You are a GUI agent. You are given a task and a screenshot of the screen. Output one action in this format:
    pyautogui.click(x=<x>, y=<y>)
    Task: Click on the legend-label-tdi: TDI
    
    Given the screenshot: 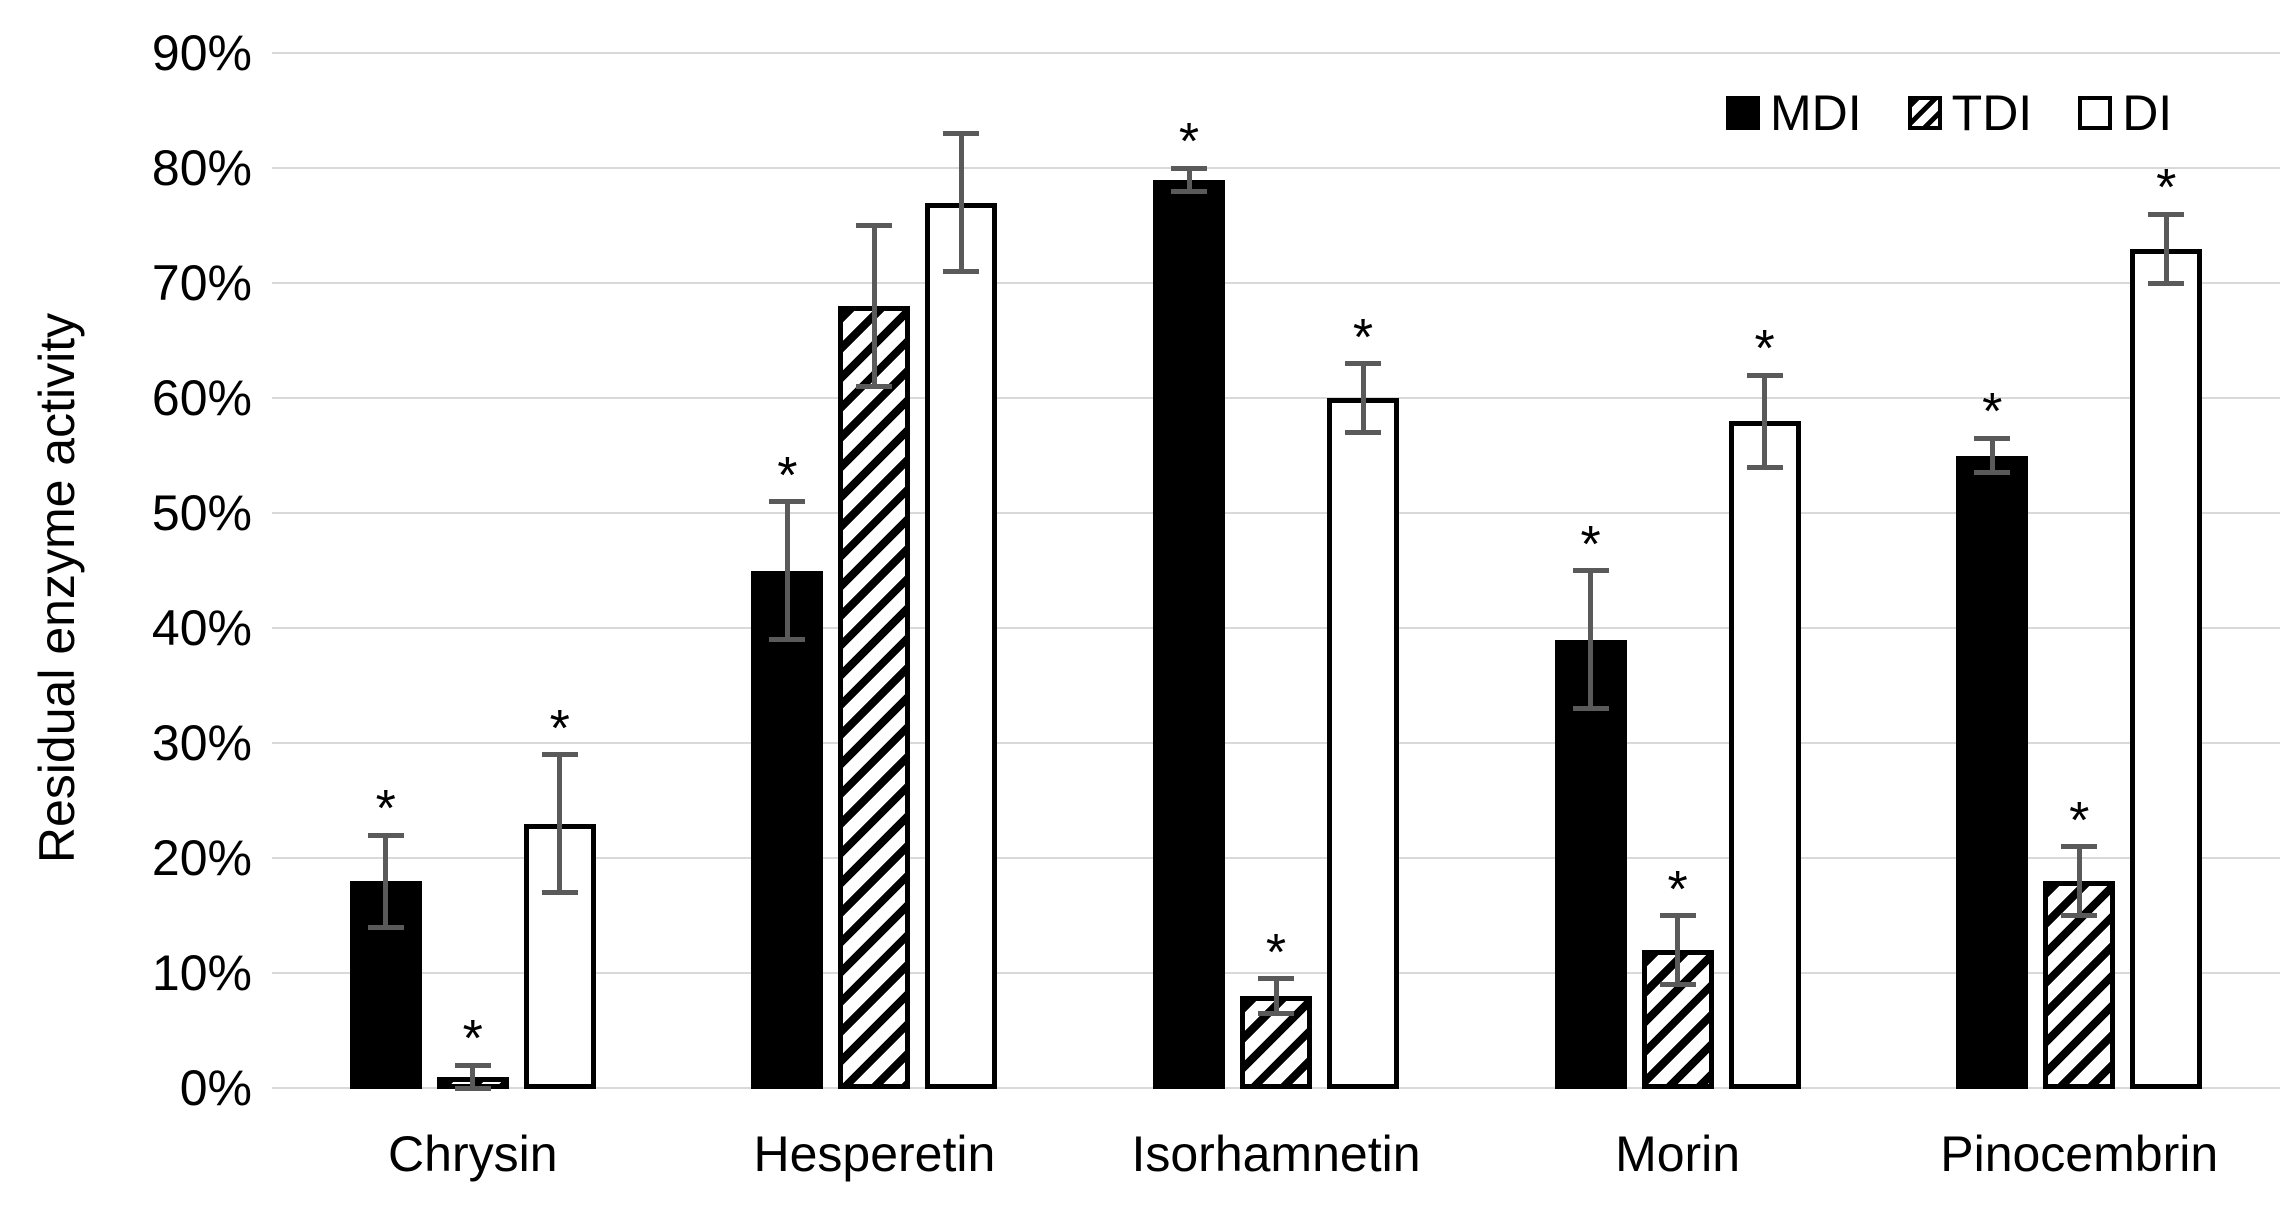 What is the action you would take?
    pyautogui.click(x=1992, y=113)
    